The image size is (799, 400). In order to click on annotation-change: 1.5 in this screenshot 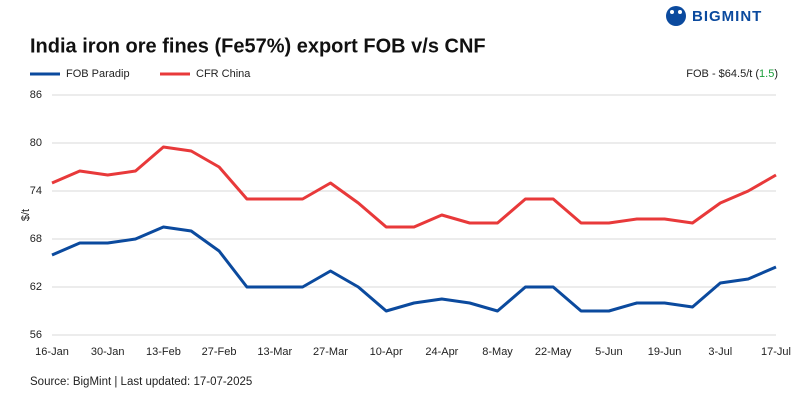, I will do `click(766, 74)`.